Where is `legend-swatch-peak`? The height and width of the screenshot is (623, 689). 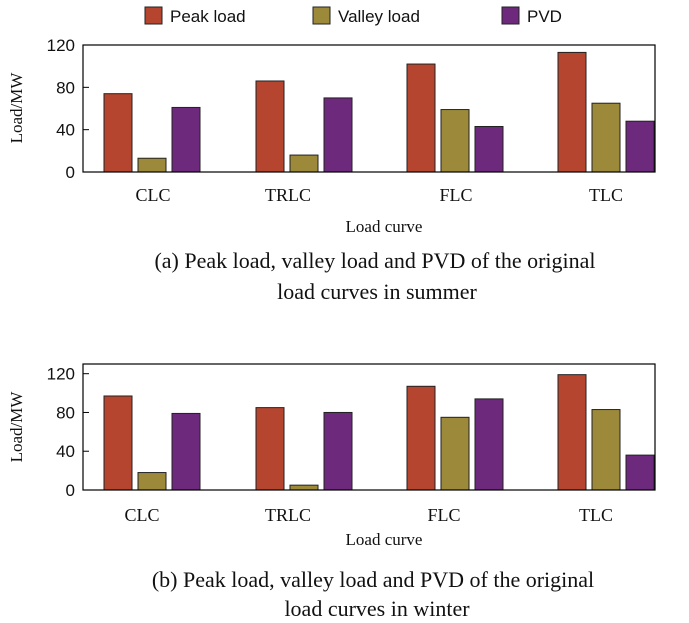 legend-swatch-peak is located at coordinates (153, 15).